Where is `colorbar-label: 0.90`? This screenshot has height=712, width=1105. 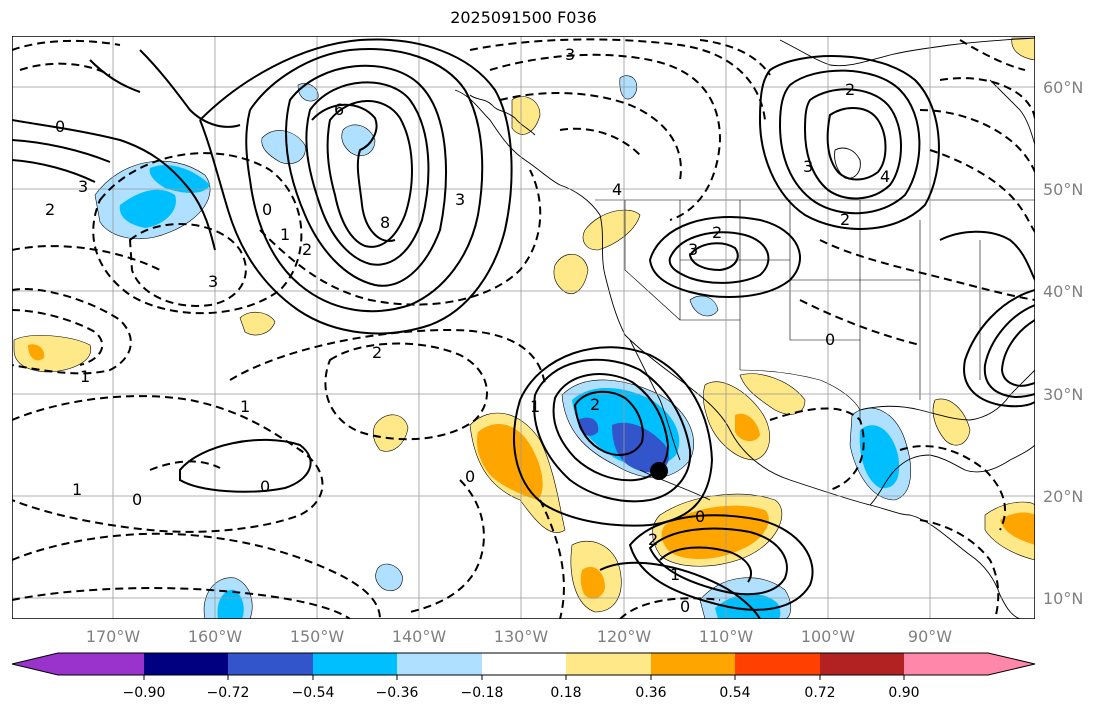 colorbar-label: 0.90 is located at coordinates (903, 693).